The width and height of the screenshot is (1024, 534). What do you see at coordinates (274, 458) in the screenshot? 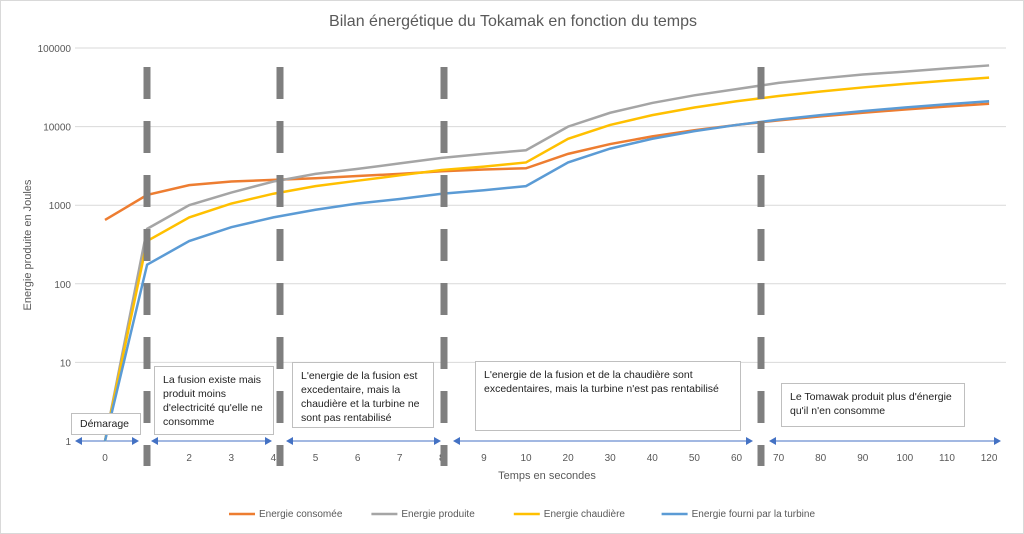
I see `x-tick-label: 4` at bounding box center [274, 458].